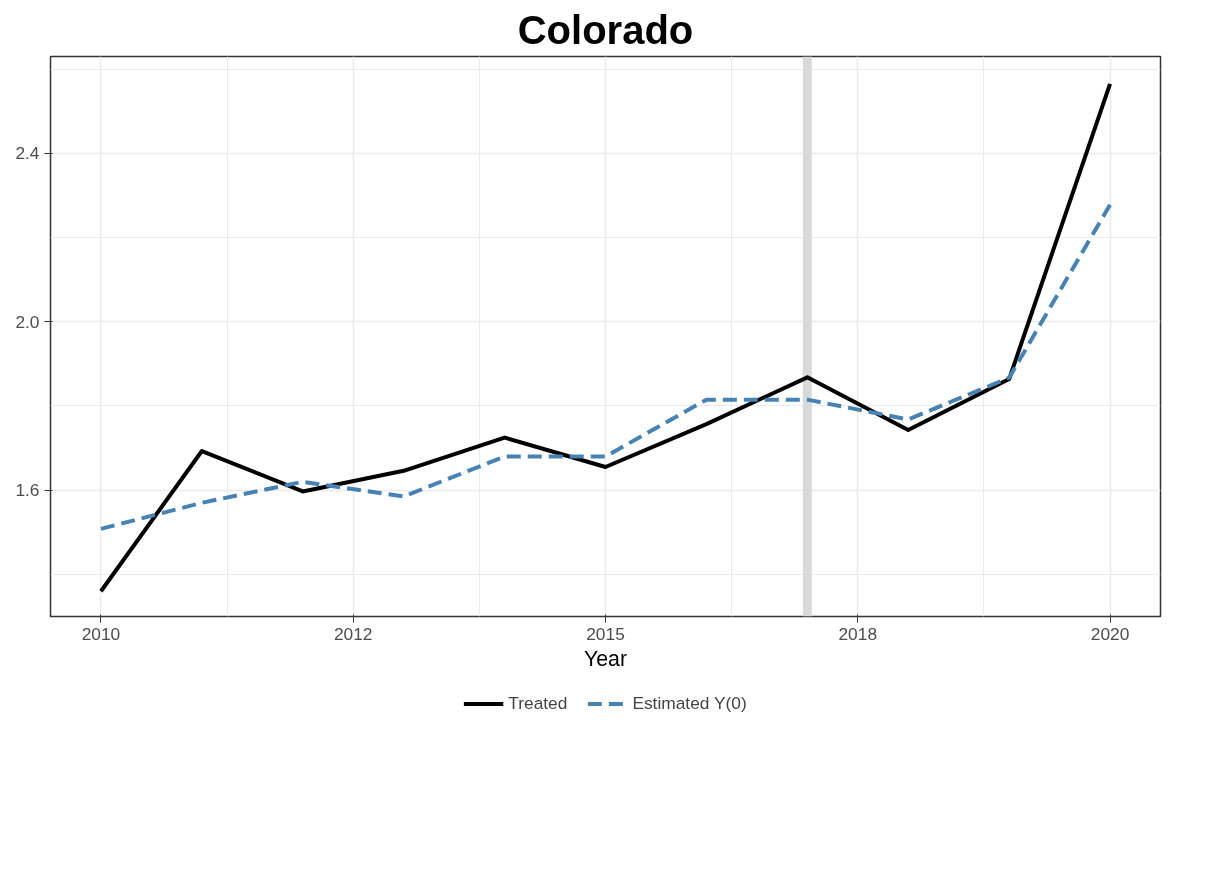  I want to click on y-tick-label: 2.4, so click(27, 153).